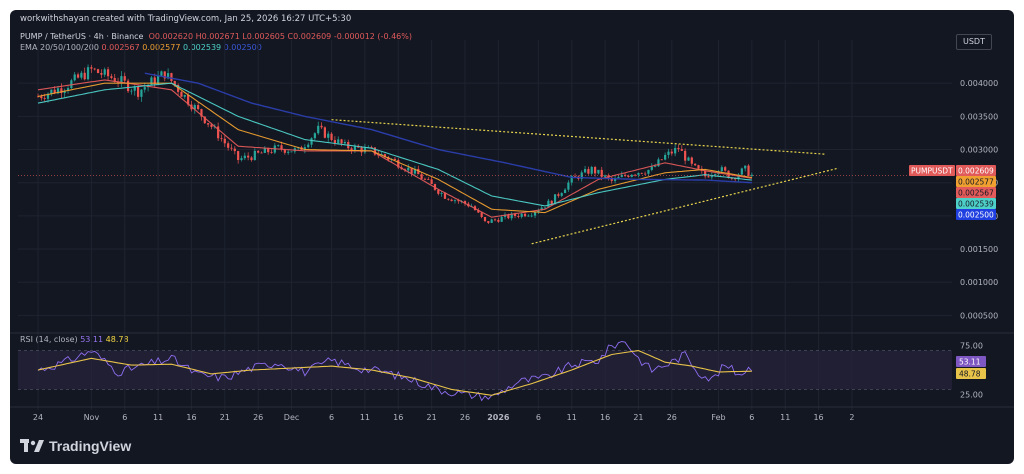  I want to click on y-tick-label: 0.003500, so click(979, 116).